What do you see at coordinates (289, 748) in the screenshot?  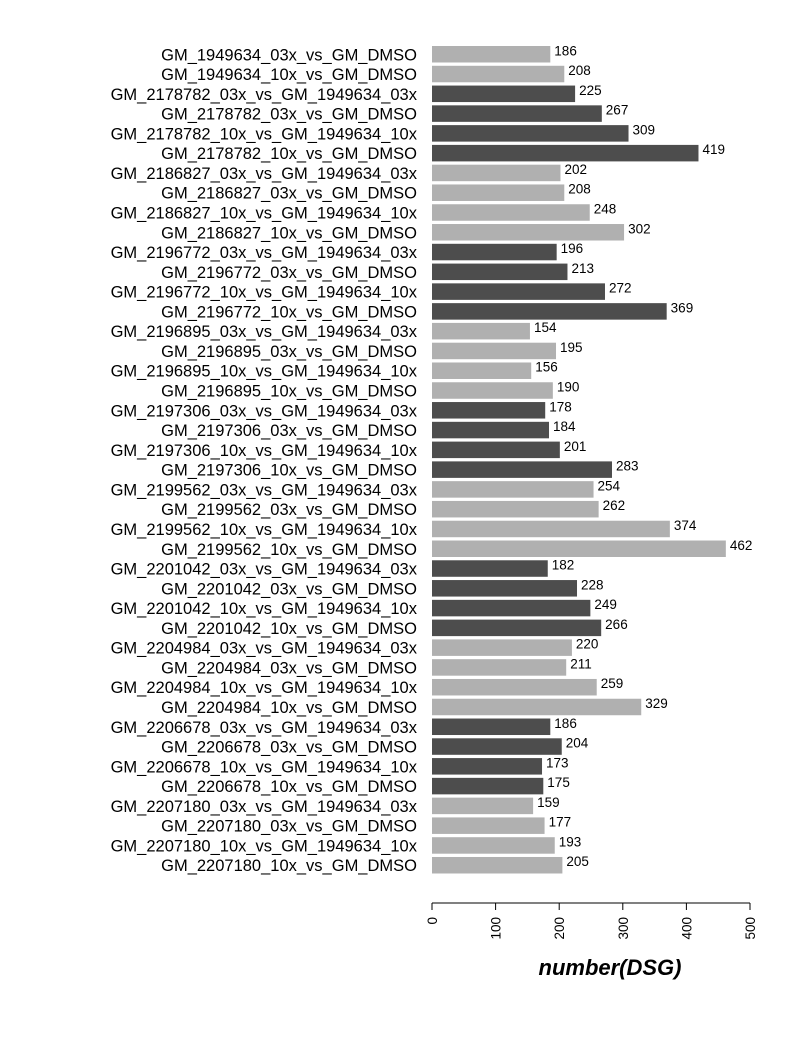 I see `category-label: GM_2206678_03x_vs_GM_DMSO` at bounding box center [289, 748].